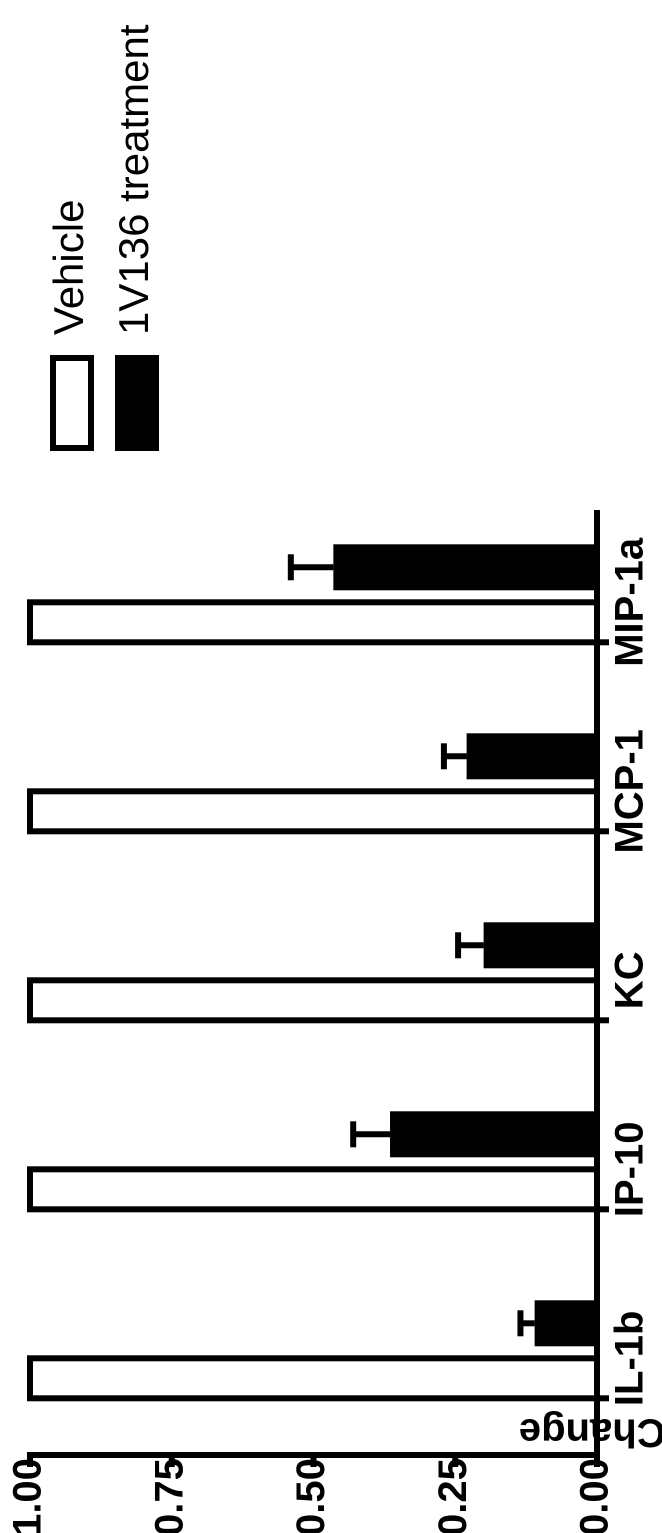 Image resolution: width=662 pixels, height=1533 pixels. What do you see at coordinates (311, 1495) in the screenshot?
I see `y-tick-label: 0.50` at bounding box center [311, 1495].